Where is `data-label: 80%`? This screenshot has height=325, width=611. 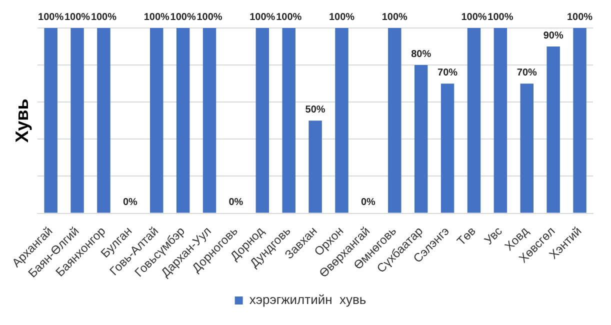
data-label: 80% is located at coordinates (421, 54).